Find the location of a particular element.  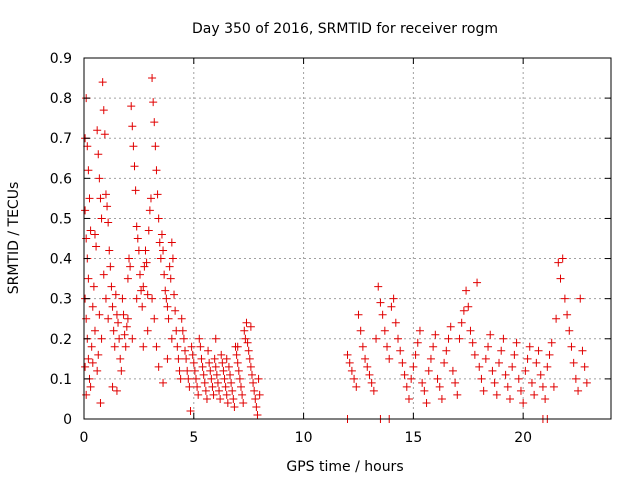

y-tick-label: 0 is located at coordinates (67, 420).